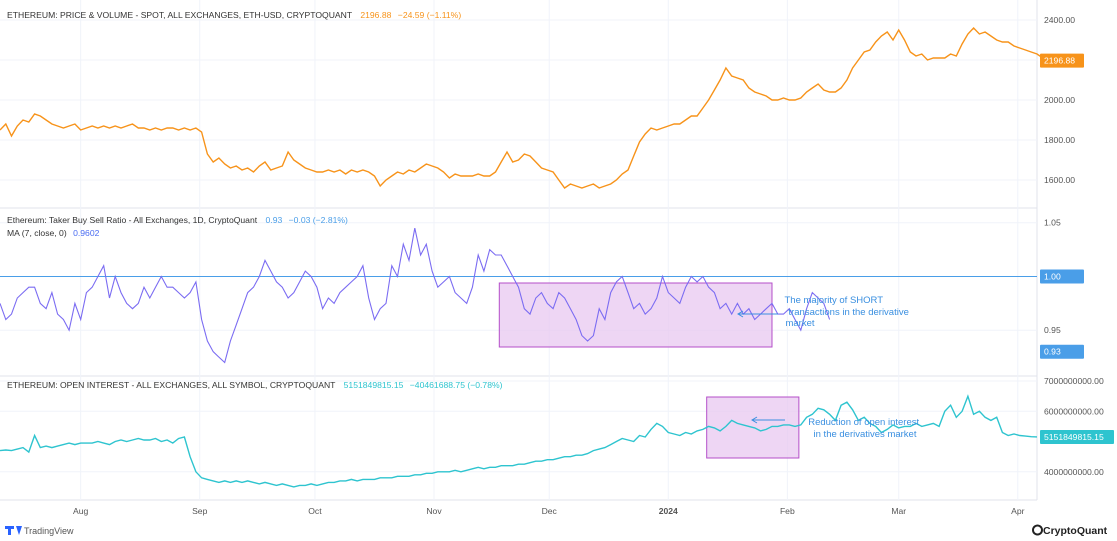 Image resolution: width=1117 pixels, height=541 pixels. What do you see at coordinates (1052, 276) in the screenshot?
I see `reference-value-label-text: 1.00` at bounding box center [1052, 276].